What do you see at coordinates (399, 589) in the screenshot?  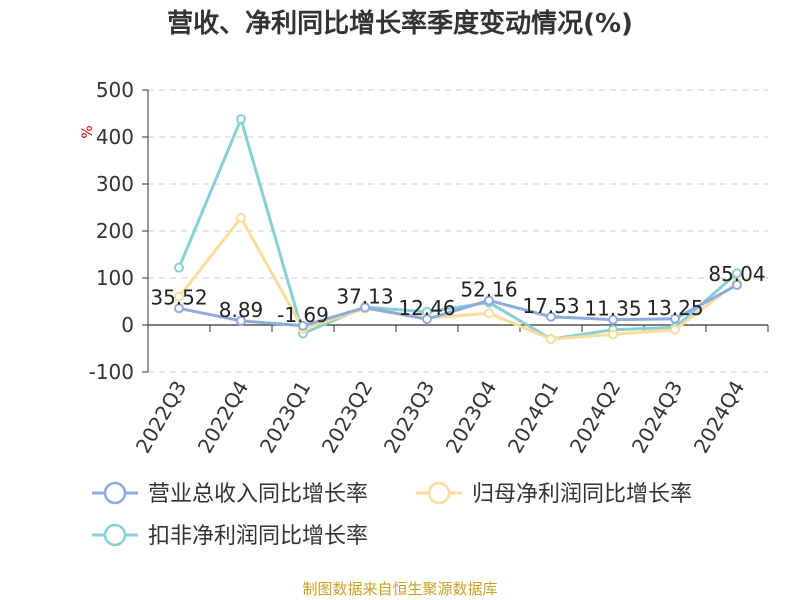 I see `source-note: 制图数据来自恒生聚源数据库` at bounding box center [399, 589].